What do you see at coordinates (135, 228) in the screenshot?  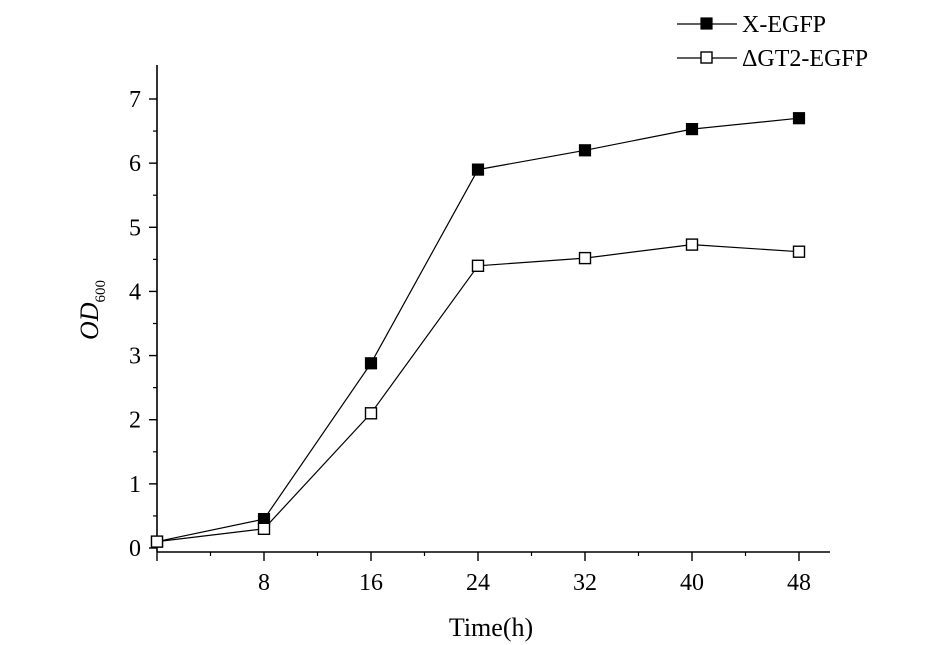 I see `y-tick-label: 5` at bounding box center [135, 228].